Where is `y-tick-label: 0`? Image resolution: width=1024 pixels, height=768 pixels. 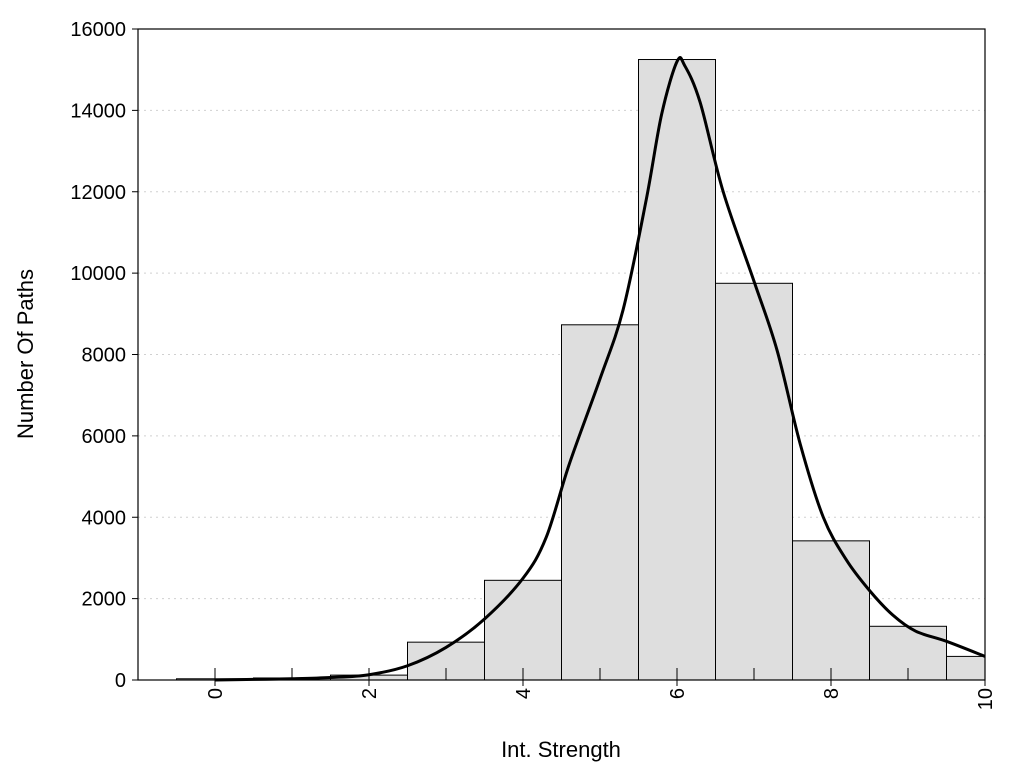
y-tick-label: 0 is located at coordinates (120, 681).